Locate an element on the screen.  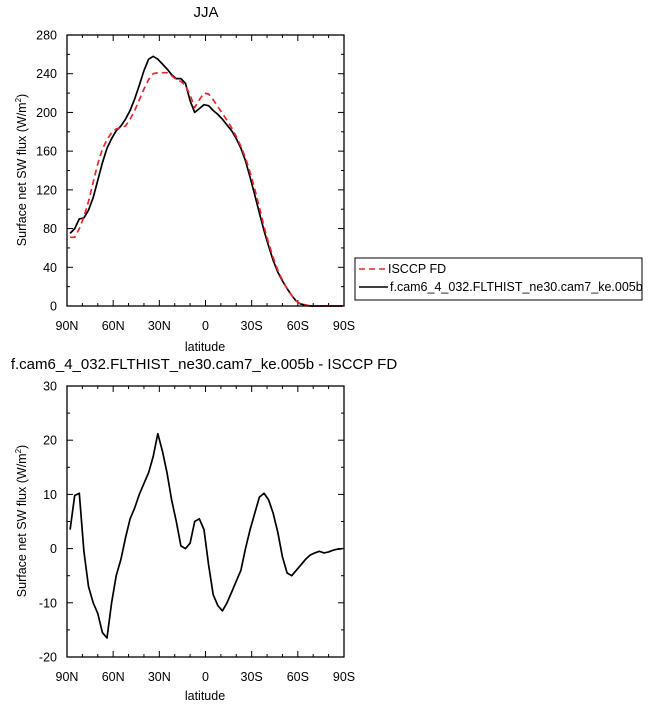
bottom-chart-xlabel: latitude is located at coordinates (205, 696).